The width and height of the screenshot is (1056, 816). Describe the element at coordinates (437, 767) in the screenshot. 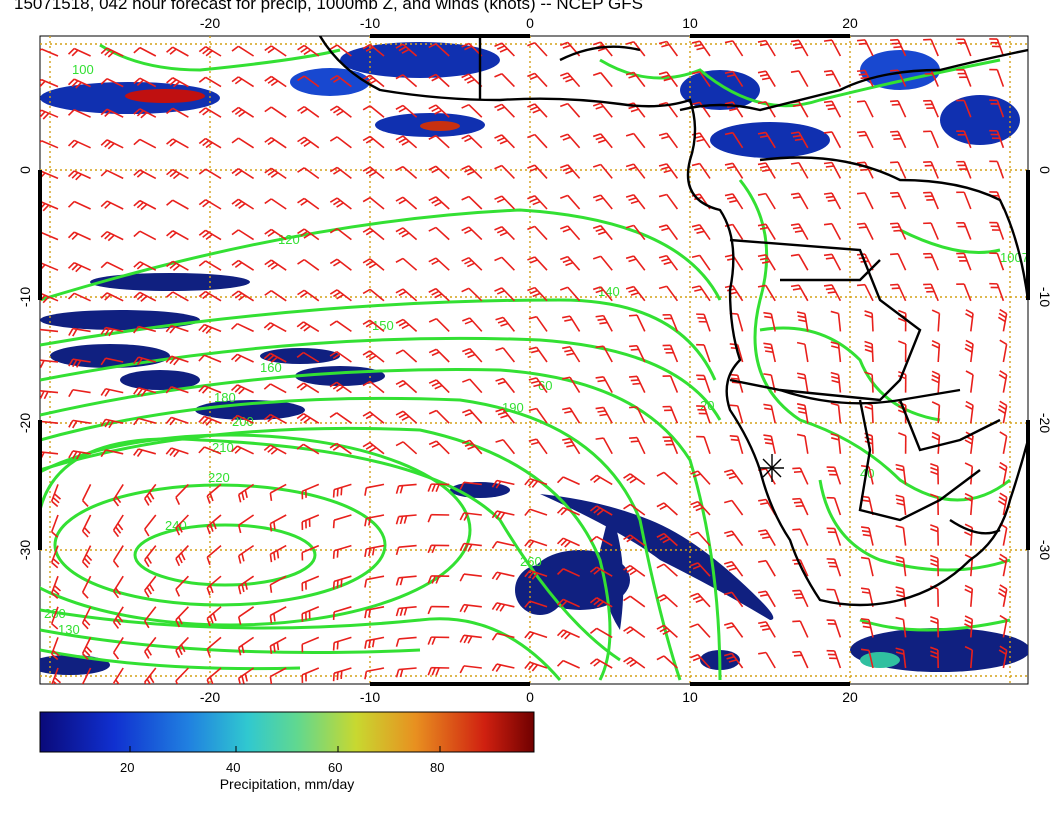

I see `colorbar-tick-label: 80` at that location.